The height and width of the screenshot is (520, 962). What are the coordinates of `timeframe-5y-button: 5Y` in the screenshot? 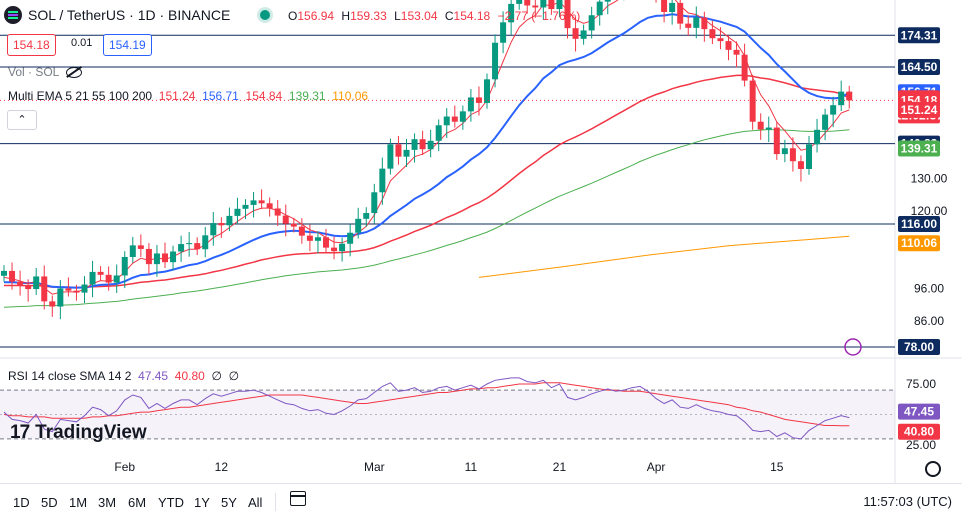 It's located at (229, 502).